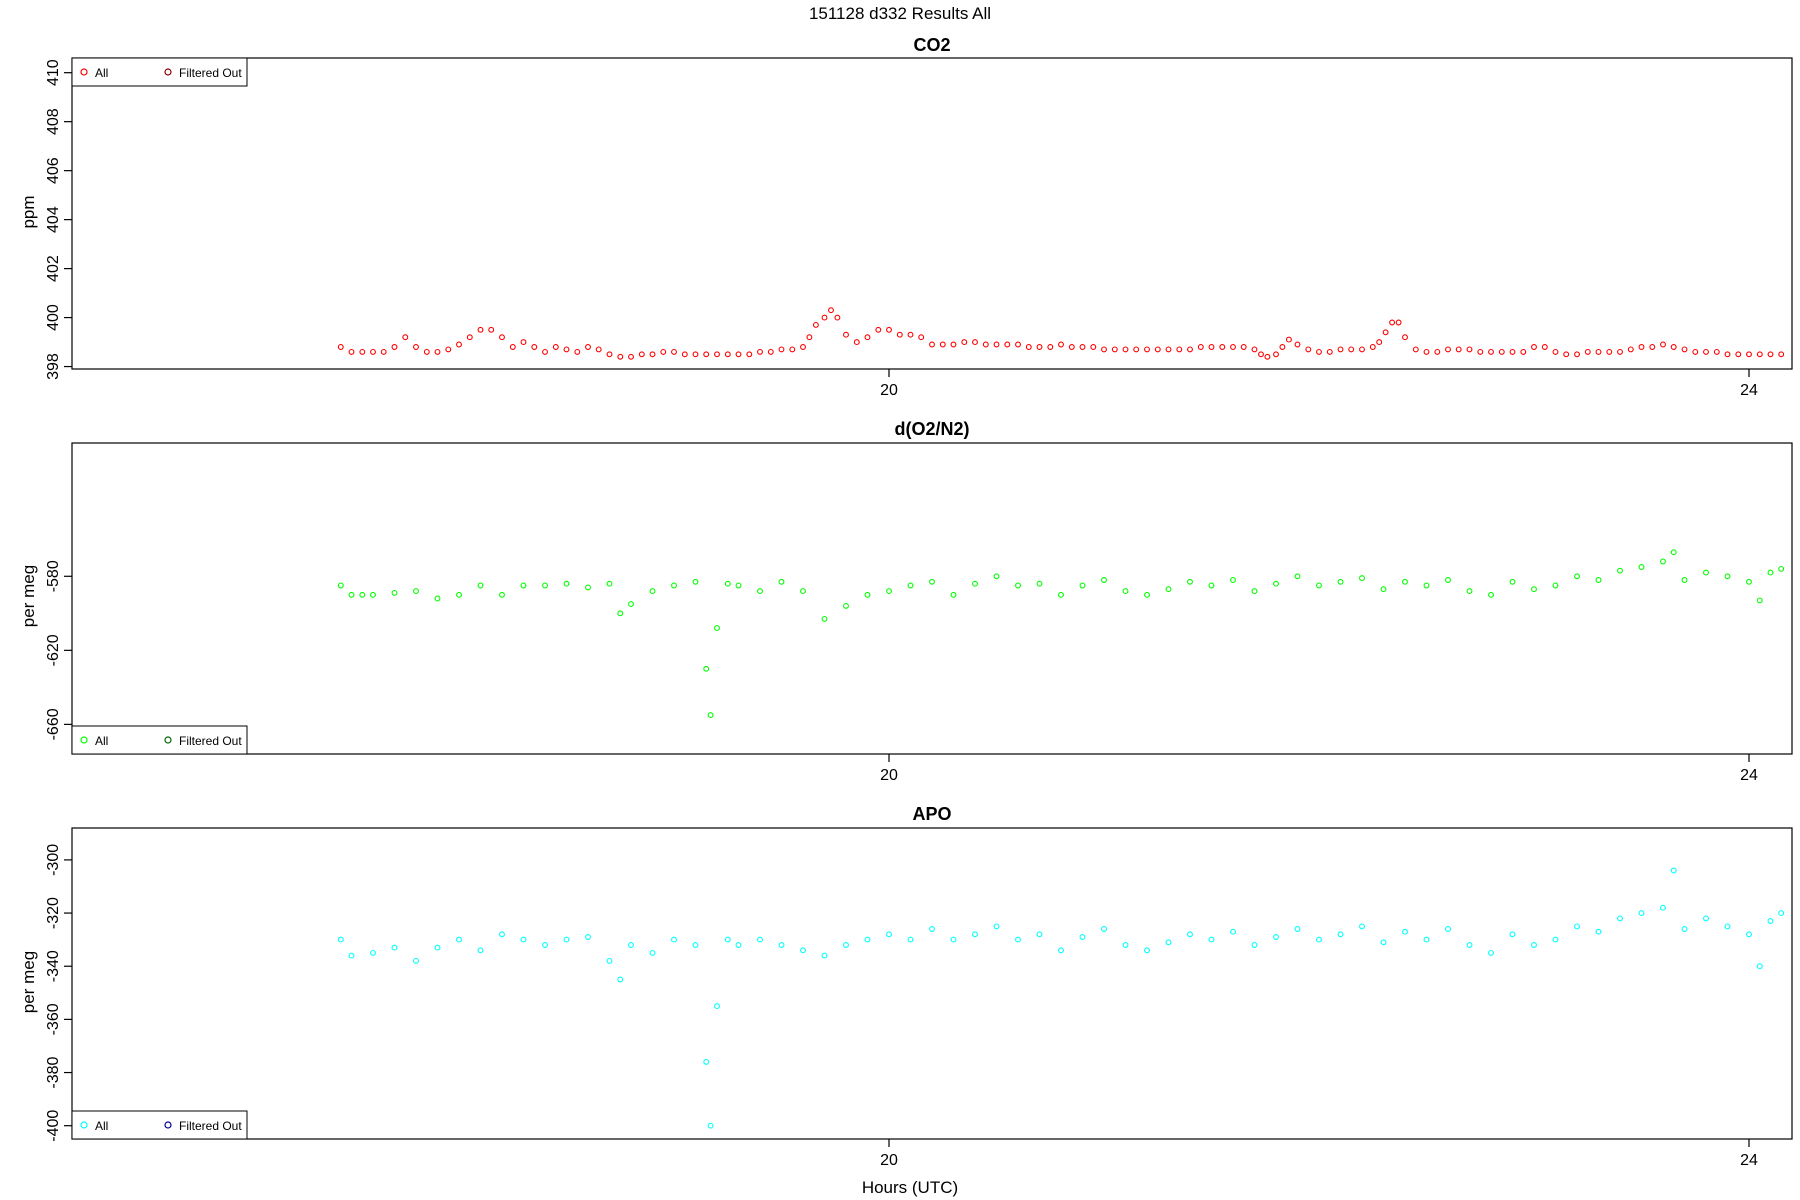 The image size is (1800, 1200). Describe the element at coordinates (168, 740) in the screenshot. I see `legend-marker-filtered` at that location.